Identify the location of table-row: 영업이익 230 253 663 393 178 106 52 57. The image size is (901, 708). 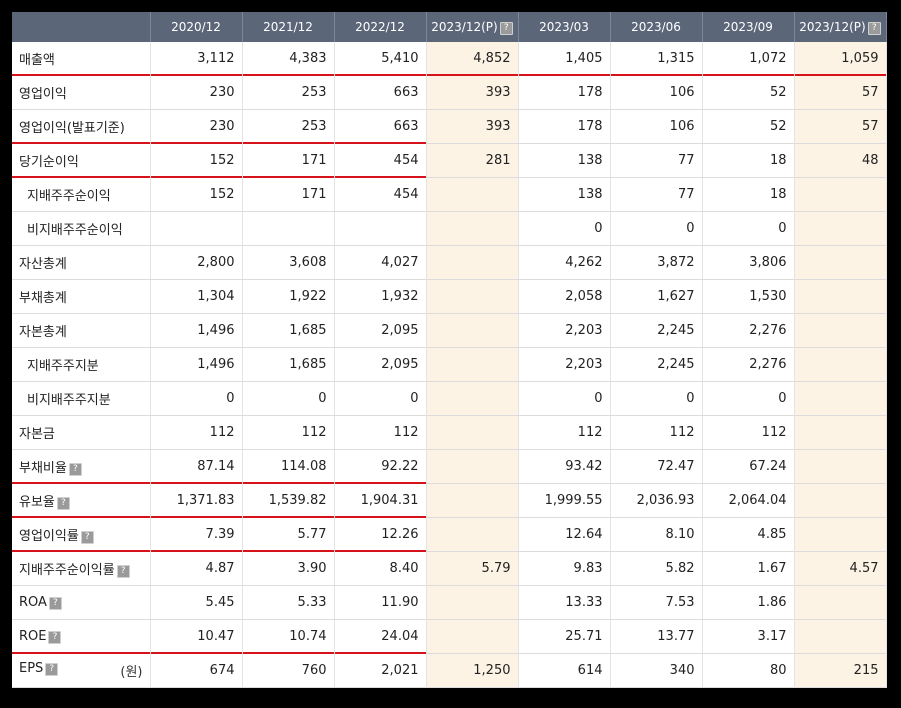
(449, 92).